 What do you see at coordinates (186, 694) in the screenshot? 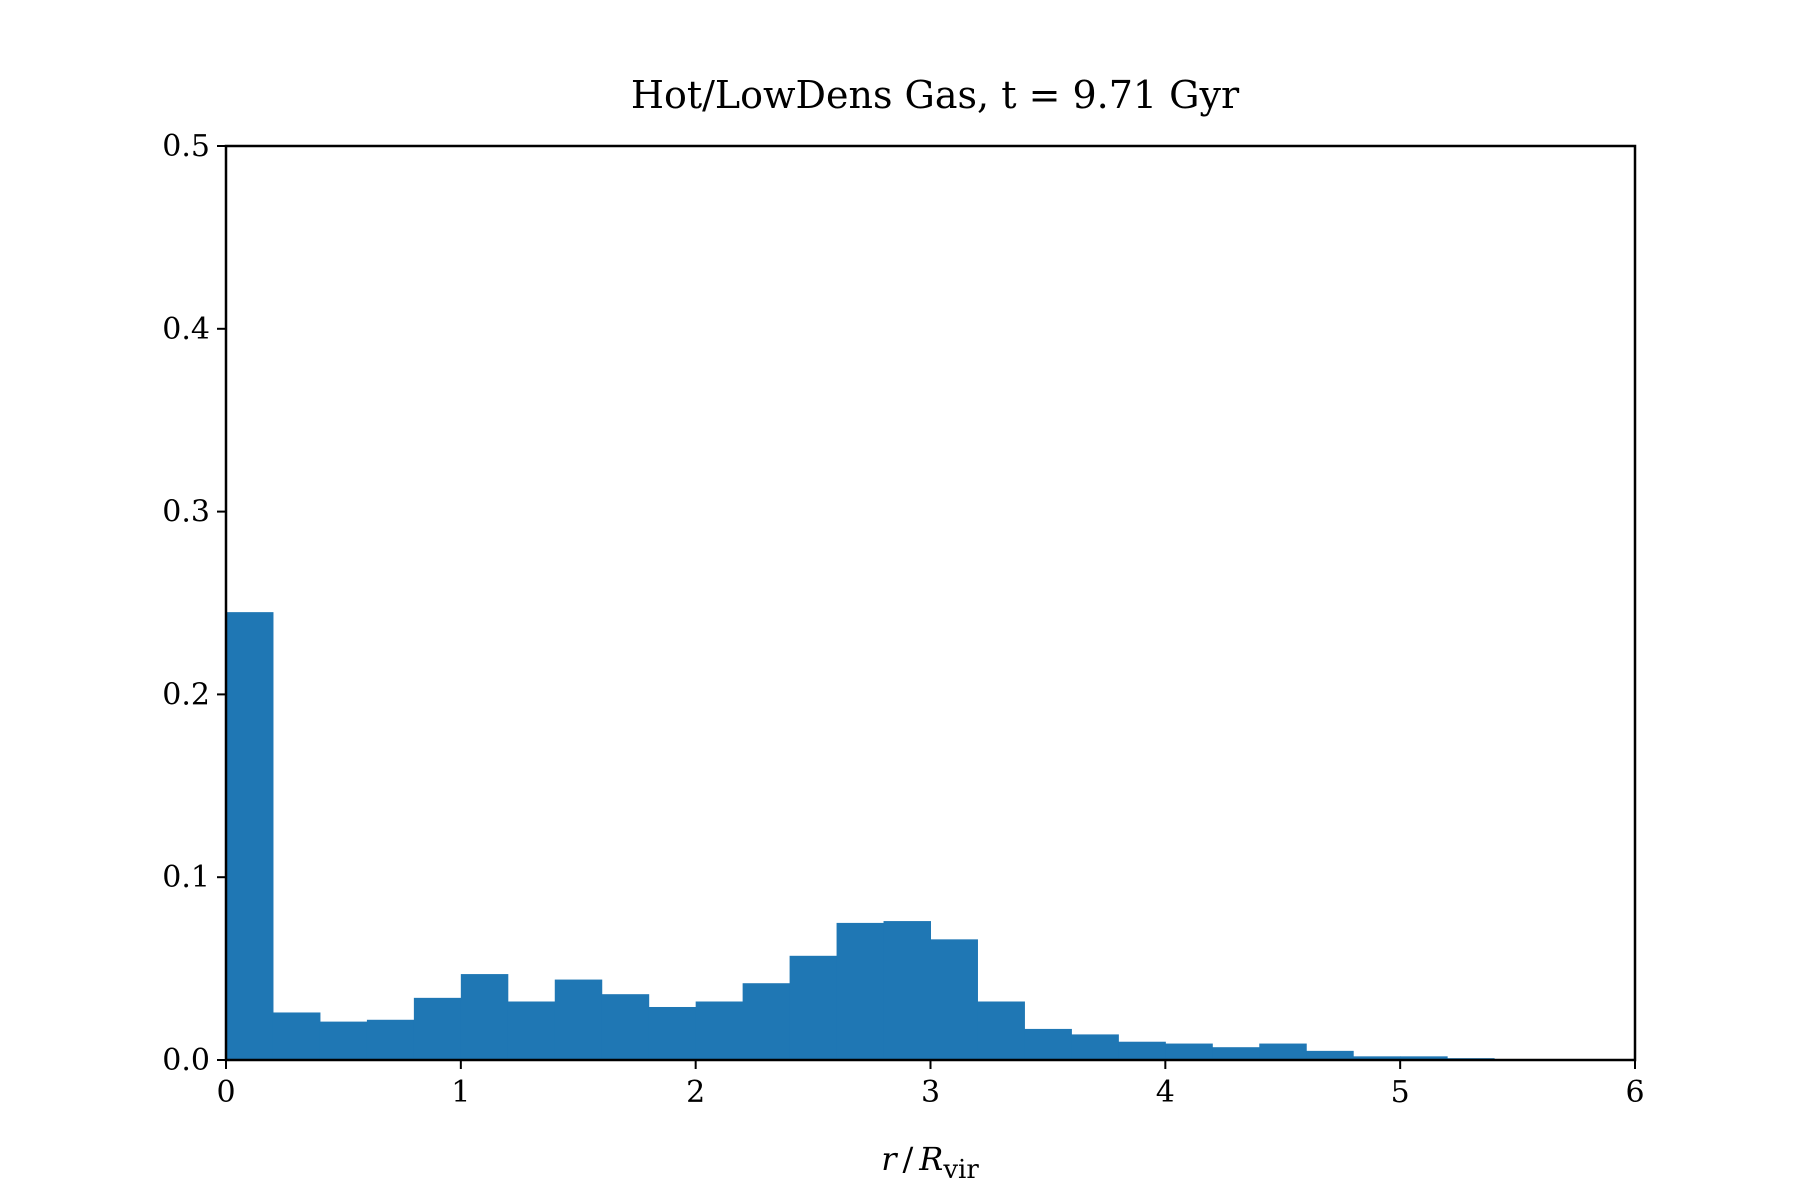
I see `y-tick-label: 0.2` at bounding box center [186, 694].